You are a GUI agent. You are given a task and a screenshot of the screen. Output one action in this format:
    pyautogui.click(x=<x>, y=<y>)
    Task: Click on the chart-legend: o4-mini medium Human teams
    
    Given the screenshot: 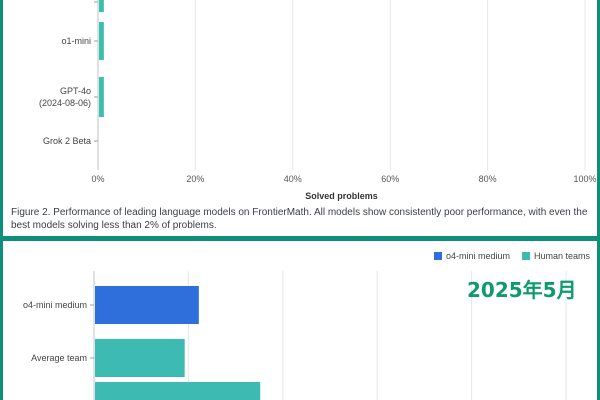 What is the action you would take?
    pyautogui.click(x=509, y=256)
    